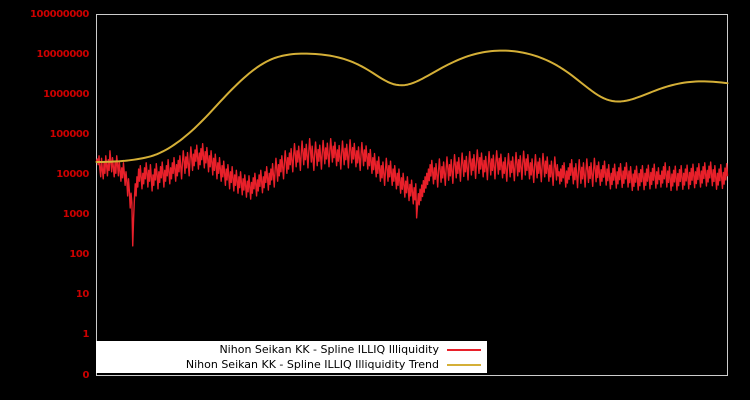 Image resolution: width=750 pixels, height=400 pixels. I want to click on legend-swatch-illiquidity, so click(464, 349).